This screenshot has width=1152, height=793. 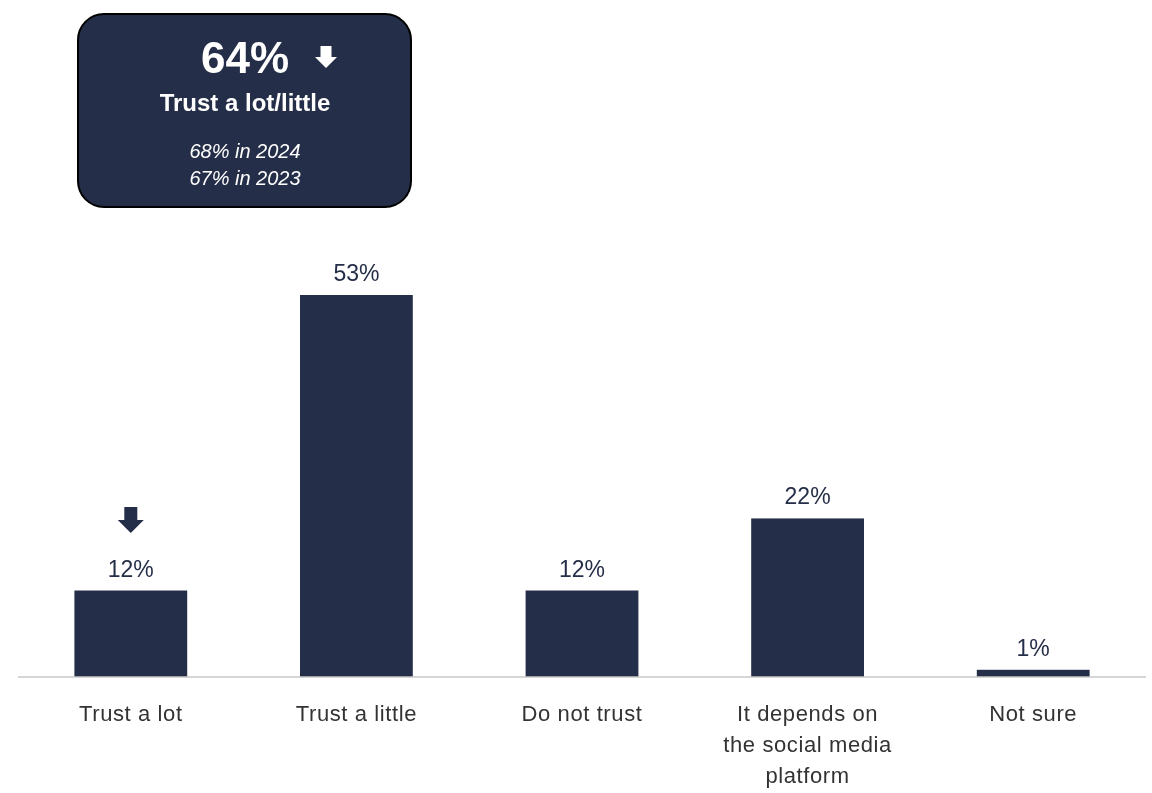 What do you see at coordinates (131, 713) in the screenshot?
I see `x-tick-label: Trust a lot` at bounding box center [131, 713].